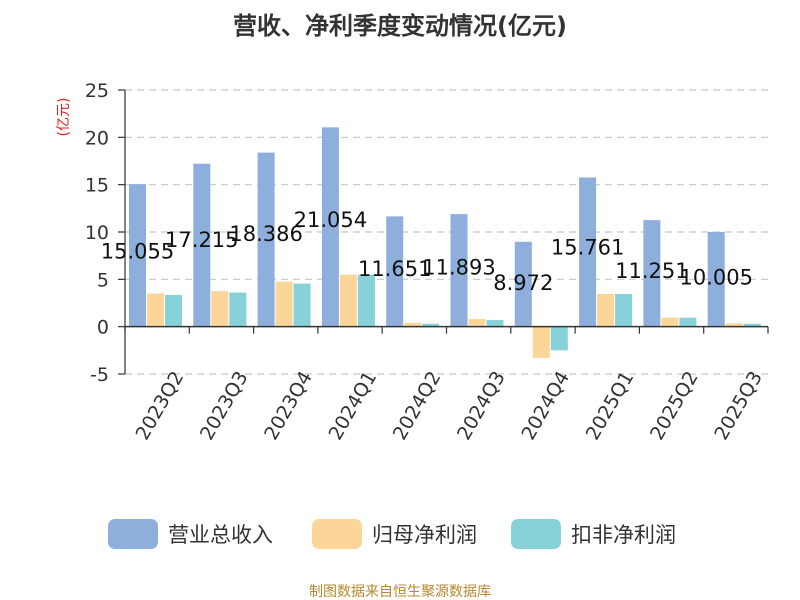 This screenshot has height=600, width=800. What do you see at coordinates (97, 91) in the screenshot?
I see `y-tick-label: 25` at bounding box center [97, 91].